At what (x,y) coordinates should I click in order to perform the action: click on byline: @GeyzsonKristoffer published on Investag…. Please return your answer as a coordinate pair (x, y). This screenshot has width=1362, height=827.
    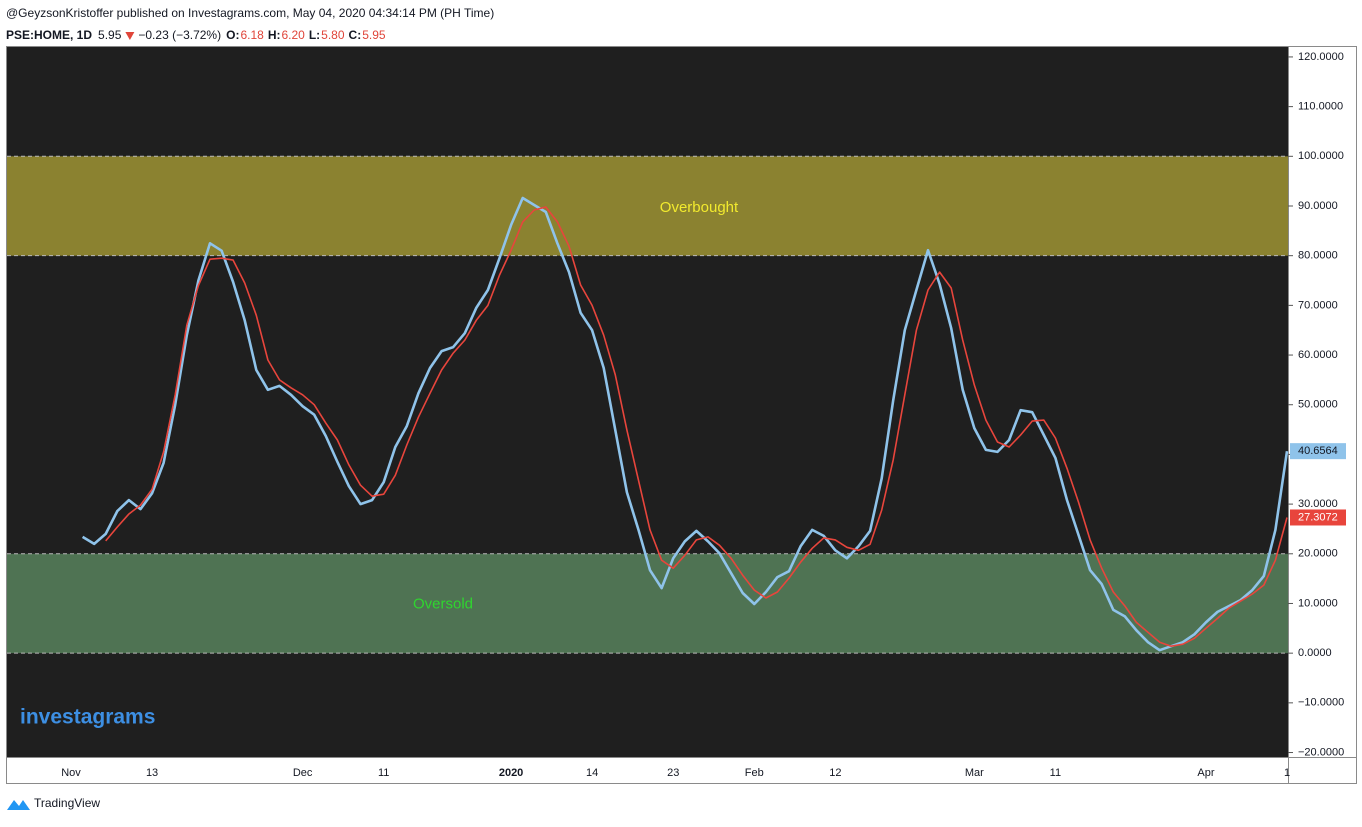
    Looking at the image, I should click on (250, 13).